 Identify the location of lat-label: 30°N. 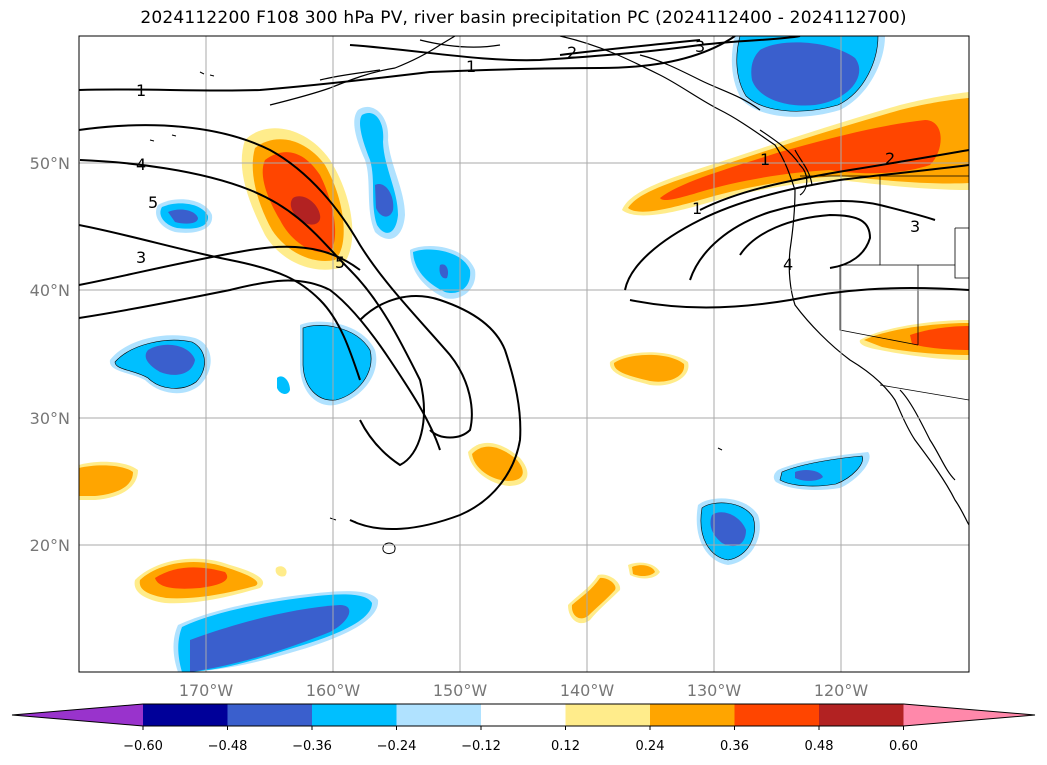
(50, 418).